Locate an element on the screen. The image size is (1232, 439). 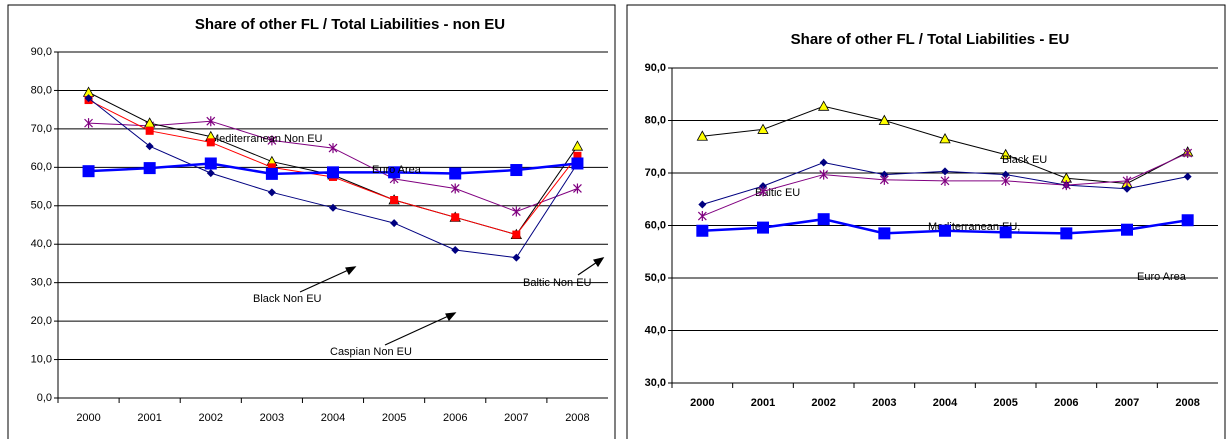
series-label: Black EU is located at coordinates (1024, 160).